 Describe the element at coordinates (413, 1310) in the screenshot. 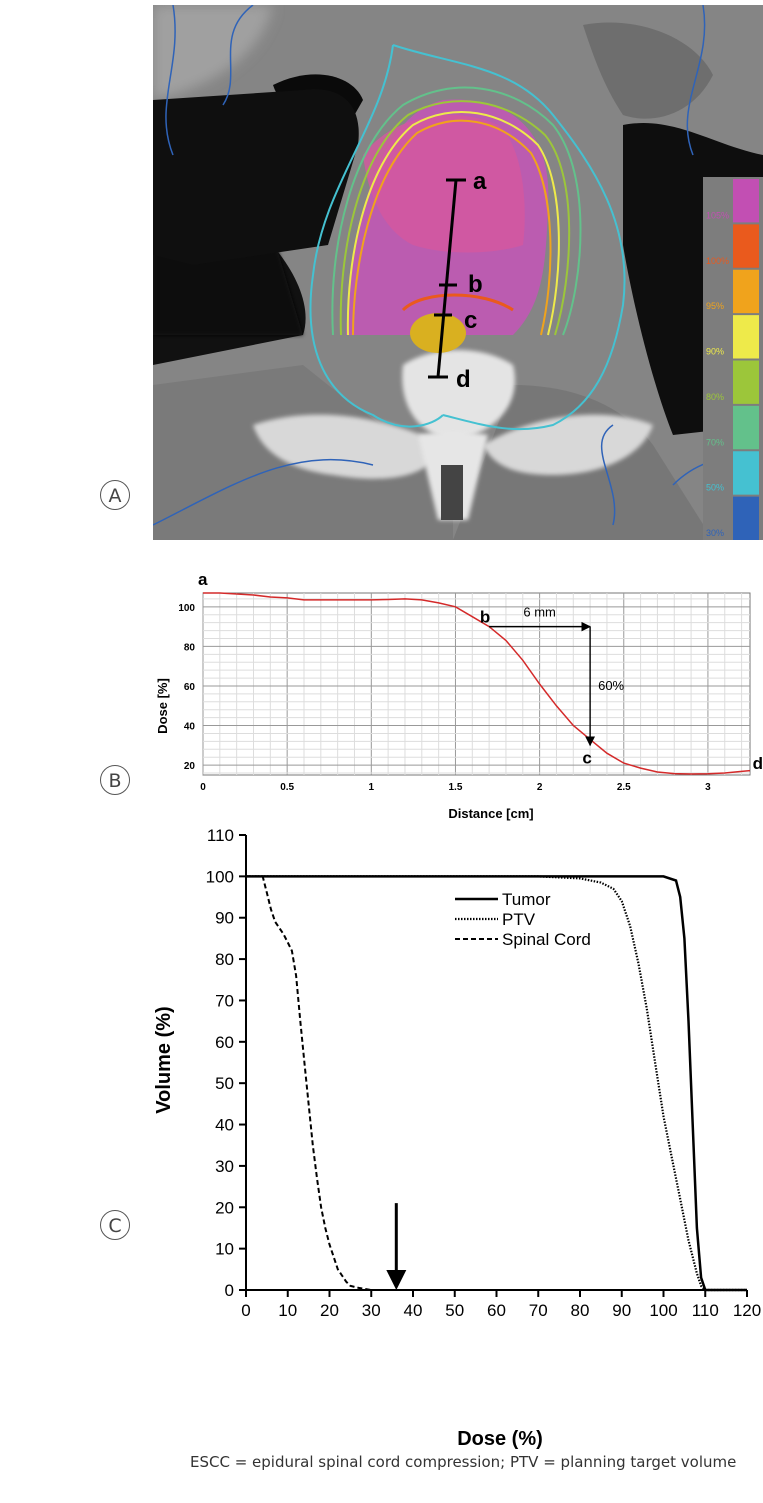

I see `x-tick-label: 40` at that location.